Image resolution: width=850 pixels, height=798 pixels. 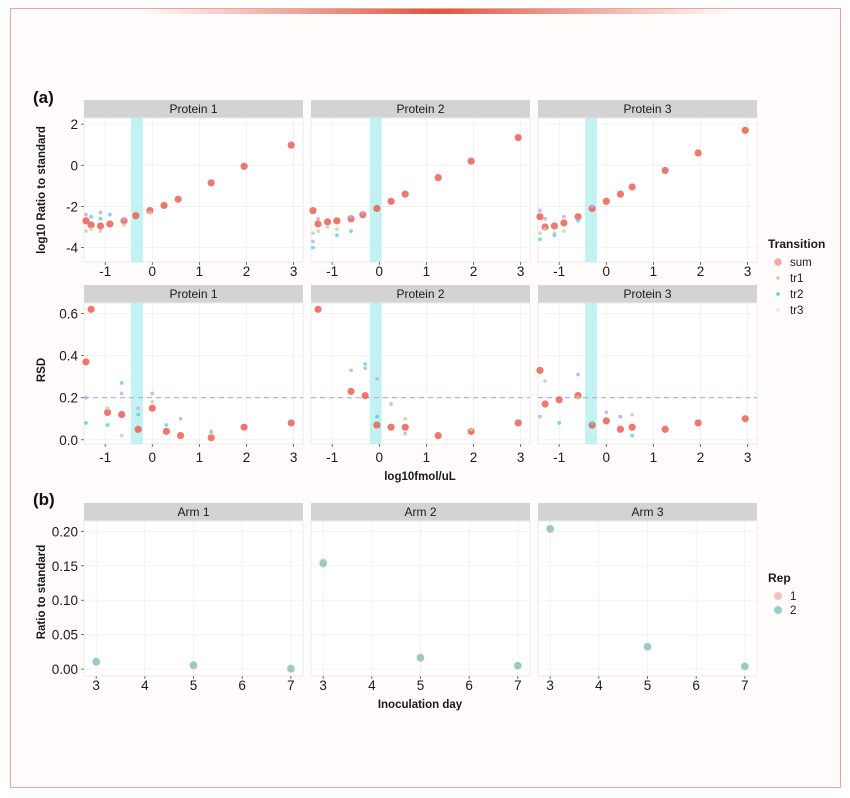 I want to click on legend-rep-title: Rep, so click(x=779, y=578).